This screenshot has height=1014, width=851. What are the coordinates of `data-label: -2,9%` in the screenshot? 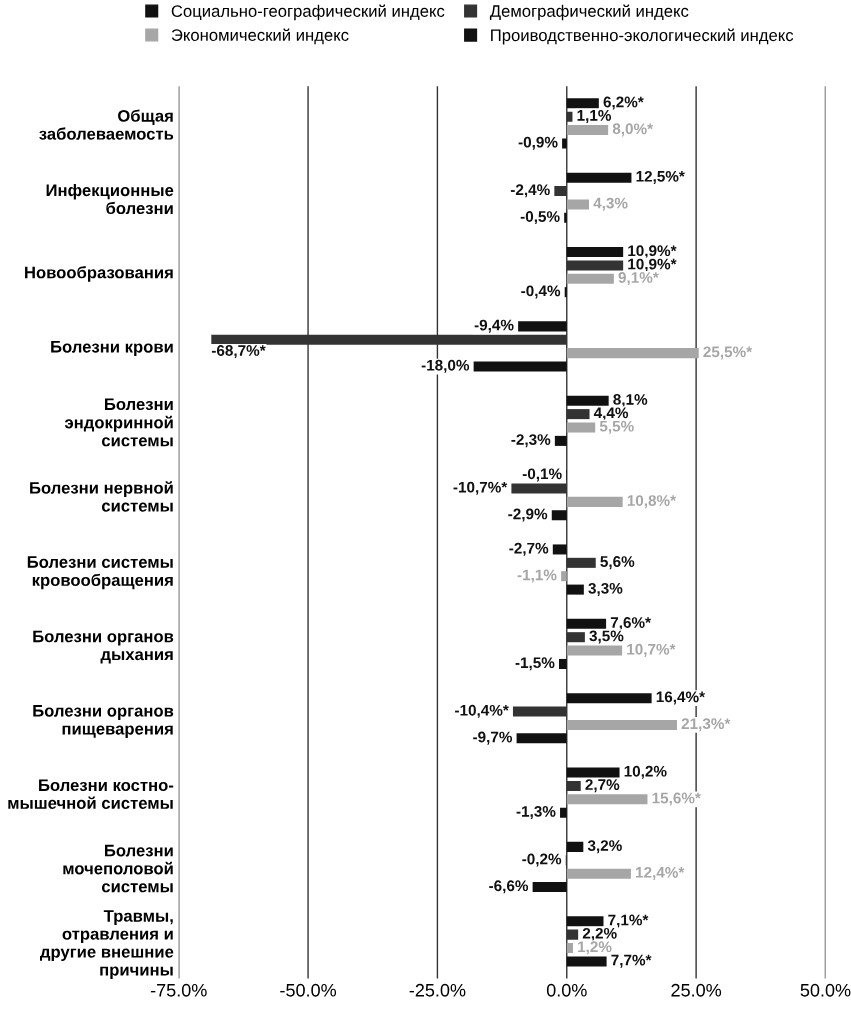 It's located at (528, 515).